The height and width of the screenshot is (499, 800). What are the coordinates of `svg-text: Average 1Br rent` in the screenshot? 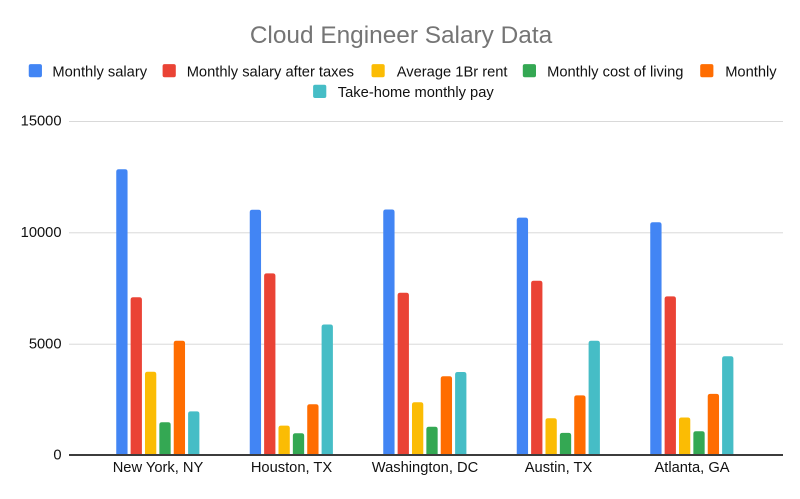 It's located at (452, 72).